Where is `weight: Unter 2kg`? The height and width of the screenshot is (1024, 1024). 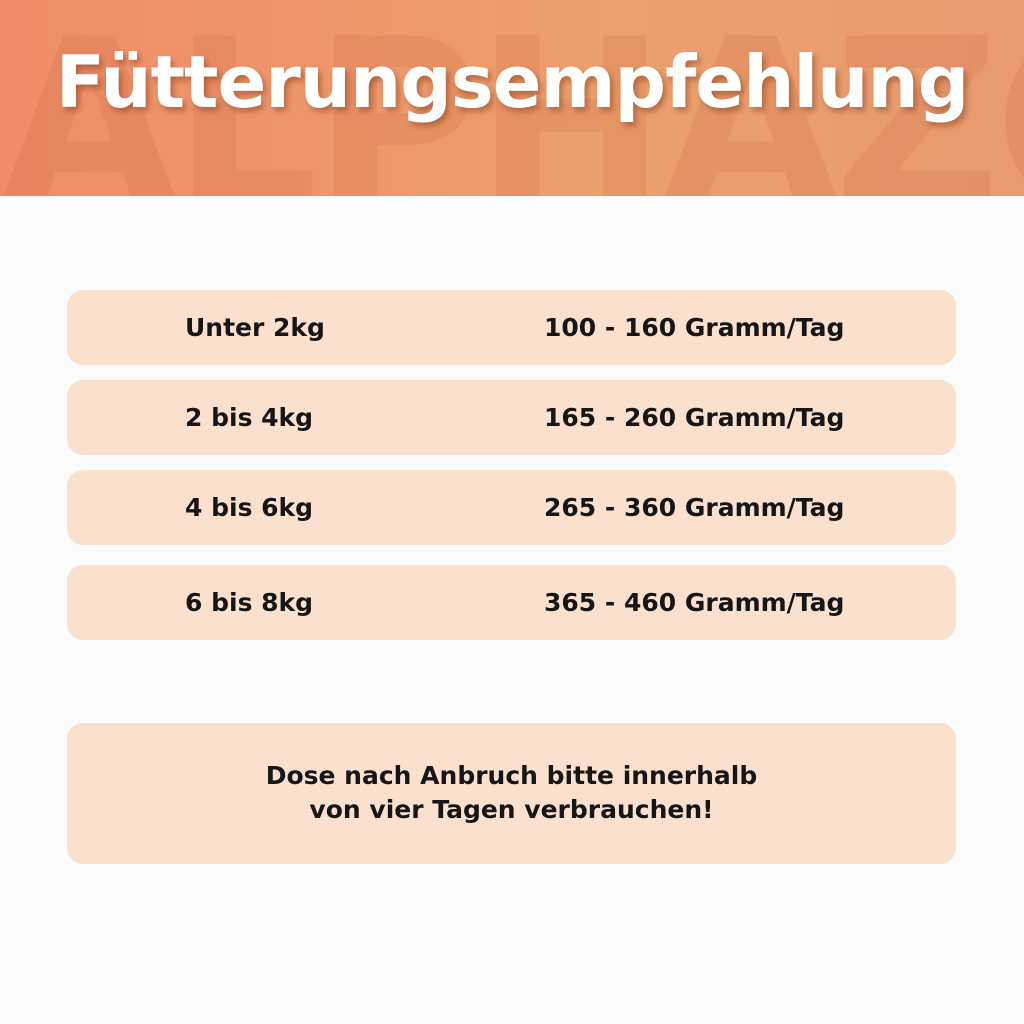
weight: Unter 2kg is located at coordinates (255, 327).